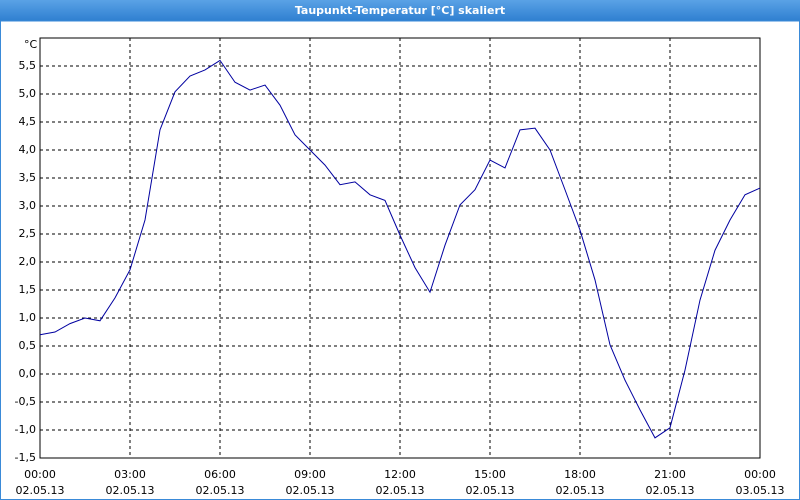  Describe the element at coordinates (28, 205) in the screenshot. I see `y-tick-label: 3,0` at that location.